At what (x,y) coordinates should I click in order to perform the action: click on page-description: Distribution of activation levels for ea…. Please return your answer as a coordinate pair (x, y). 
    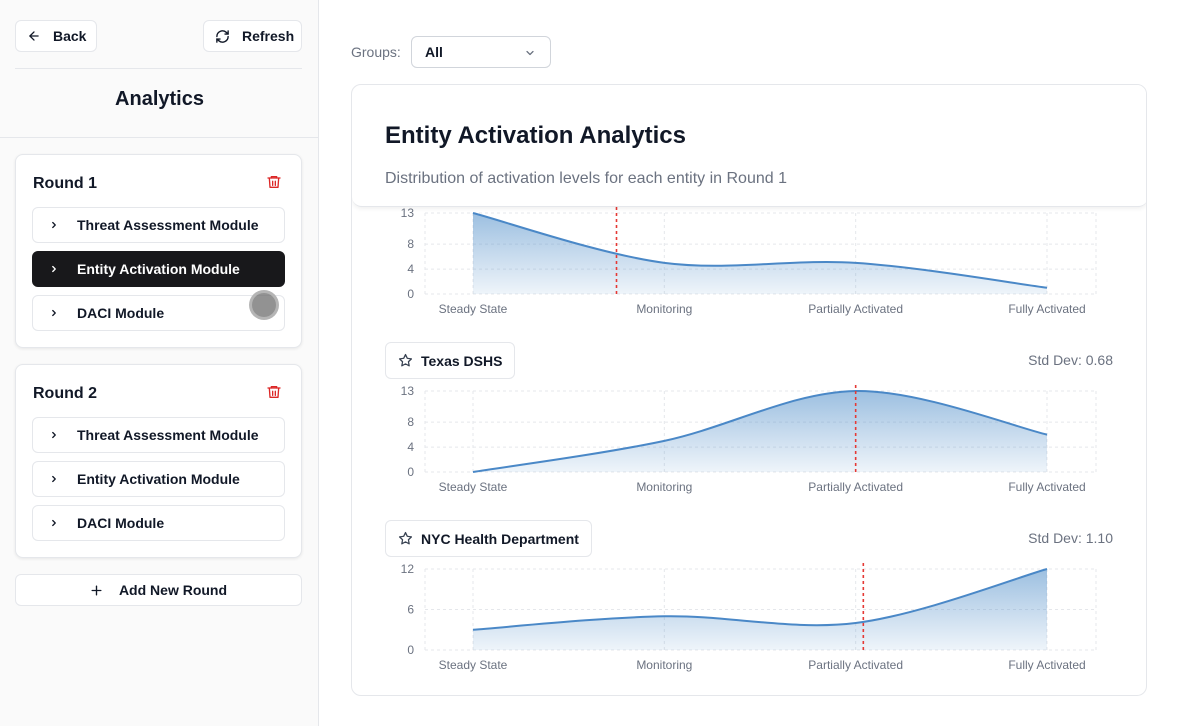
    Looking at the image, I should click on (586, 178).